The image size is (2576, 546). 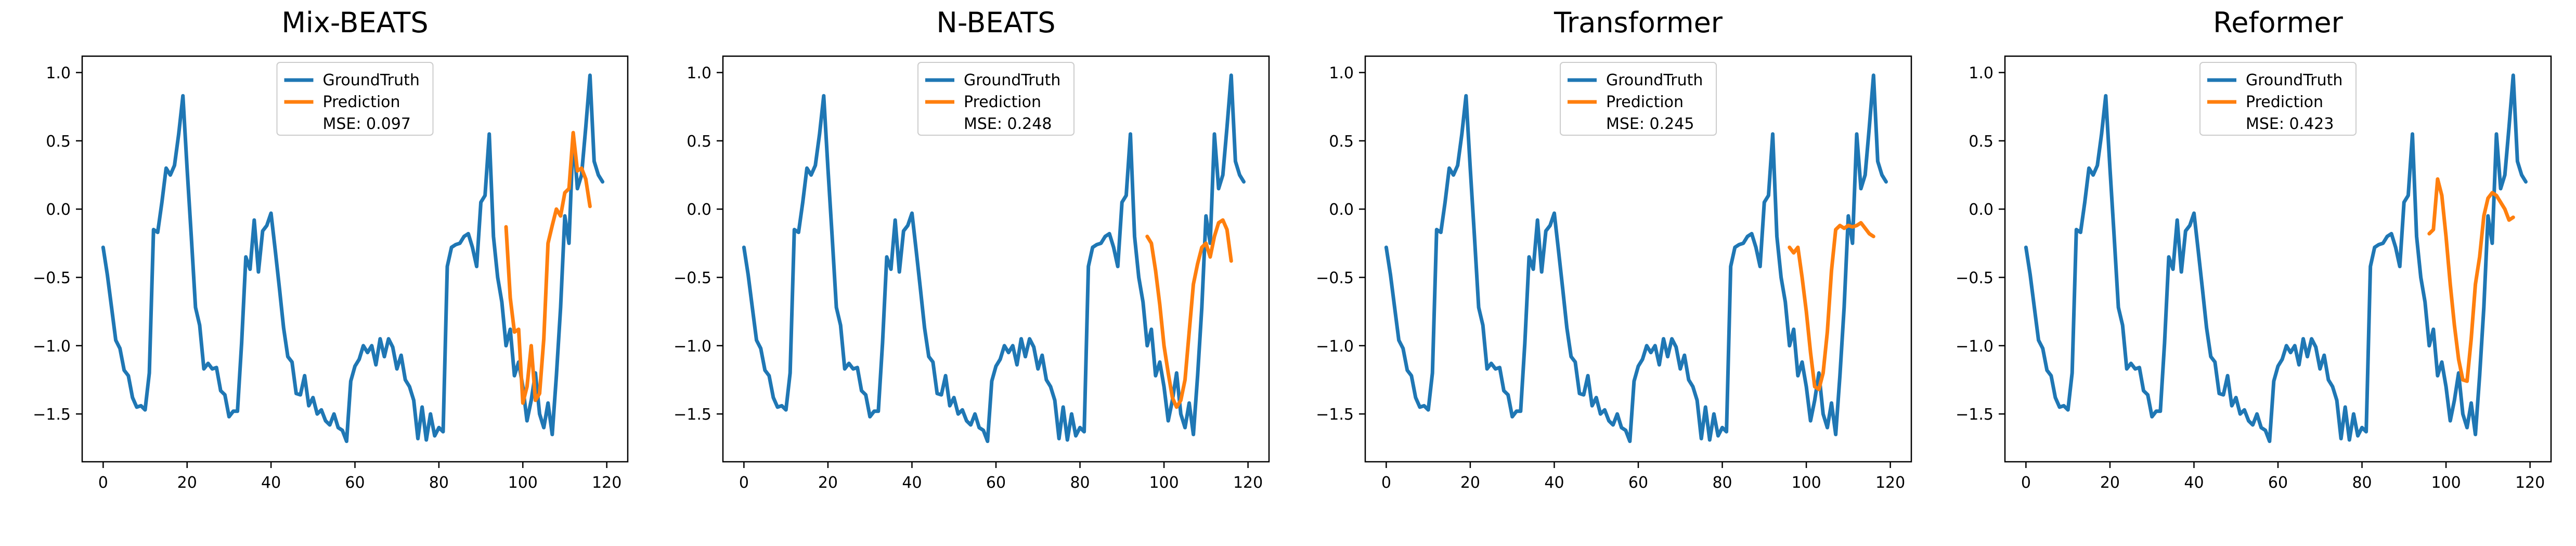 What do you see at coordinates (1638, 23) in the screenshot?
I see `chart-title: Transformer` at bounding box center [1638, 23].